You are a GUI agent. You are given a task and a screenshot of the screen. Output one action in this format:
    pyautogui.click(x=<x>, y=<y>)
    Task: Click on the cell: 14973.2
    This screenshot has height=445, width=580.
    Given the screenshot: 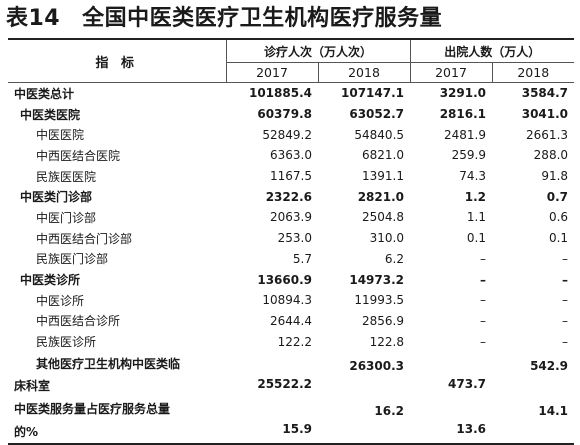 What is the action you would take?
    pyautogui.click(x=377, y=279)
    